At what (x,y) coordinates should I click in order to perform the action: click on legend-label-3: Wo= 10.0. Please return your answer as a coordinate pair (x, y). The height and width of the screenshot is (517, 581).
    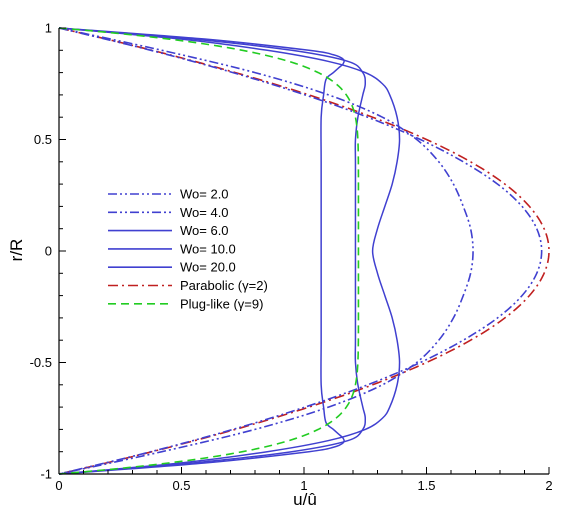
    Looking at the image, I should click on (208, 248).